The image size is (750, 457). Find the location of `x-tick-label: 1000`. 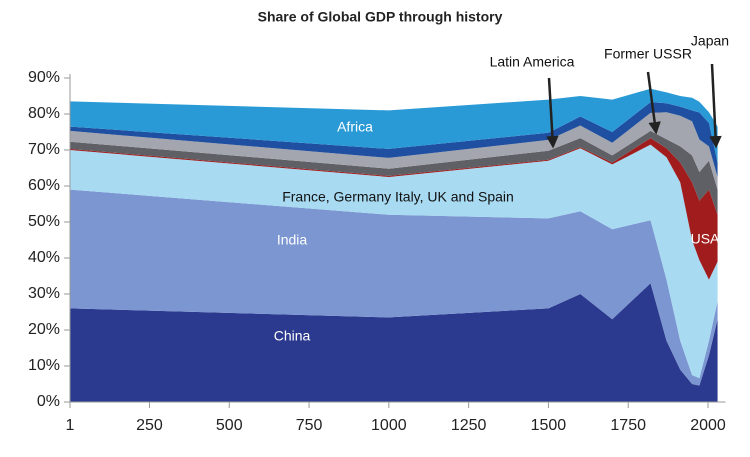

x-tick-label: 1000 is located at coordinates (389, 425).